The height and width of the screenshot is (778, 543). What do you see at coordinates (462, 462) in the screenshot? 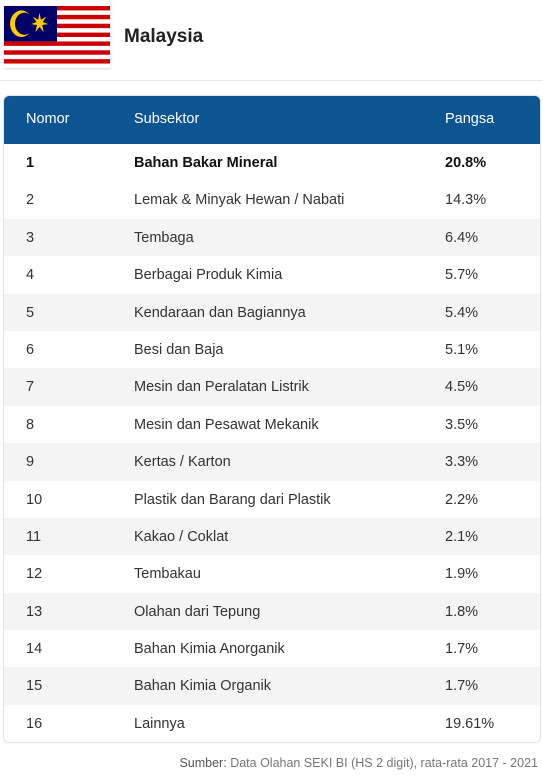
I see `cell-pangsa: 3.3%` at bounding box center [462, 462].